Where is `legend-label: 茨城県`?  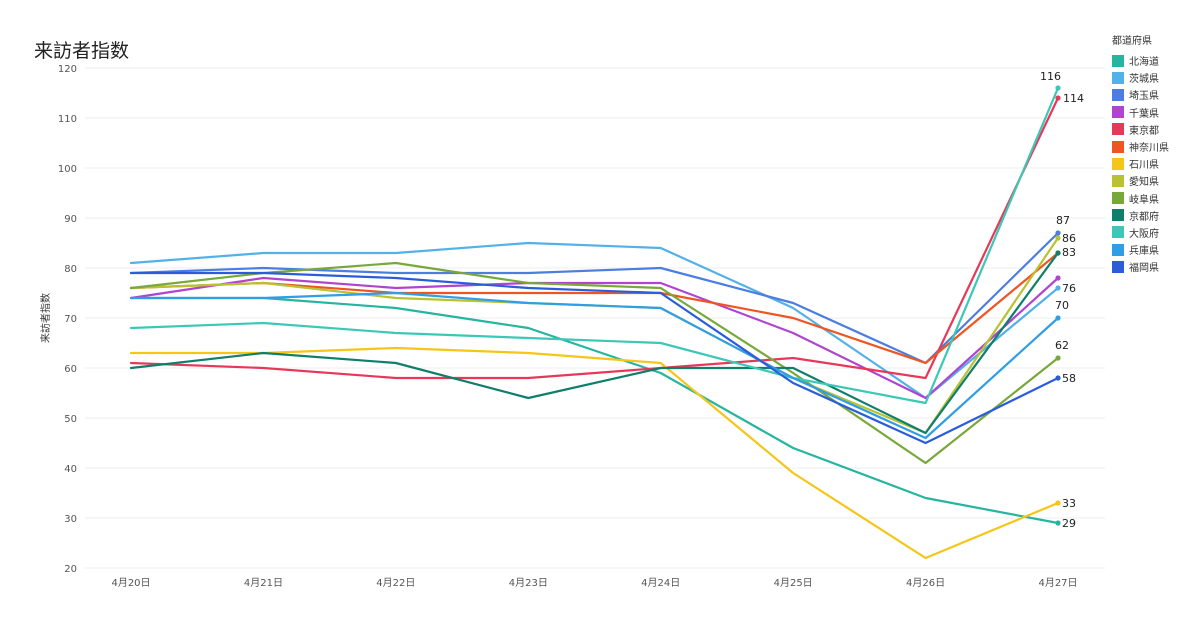 legend-label: 茨城県 is located at coordinates (1144, 80).